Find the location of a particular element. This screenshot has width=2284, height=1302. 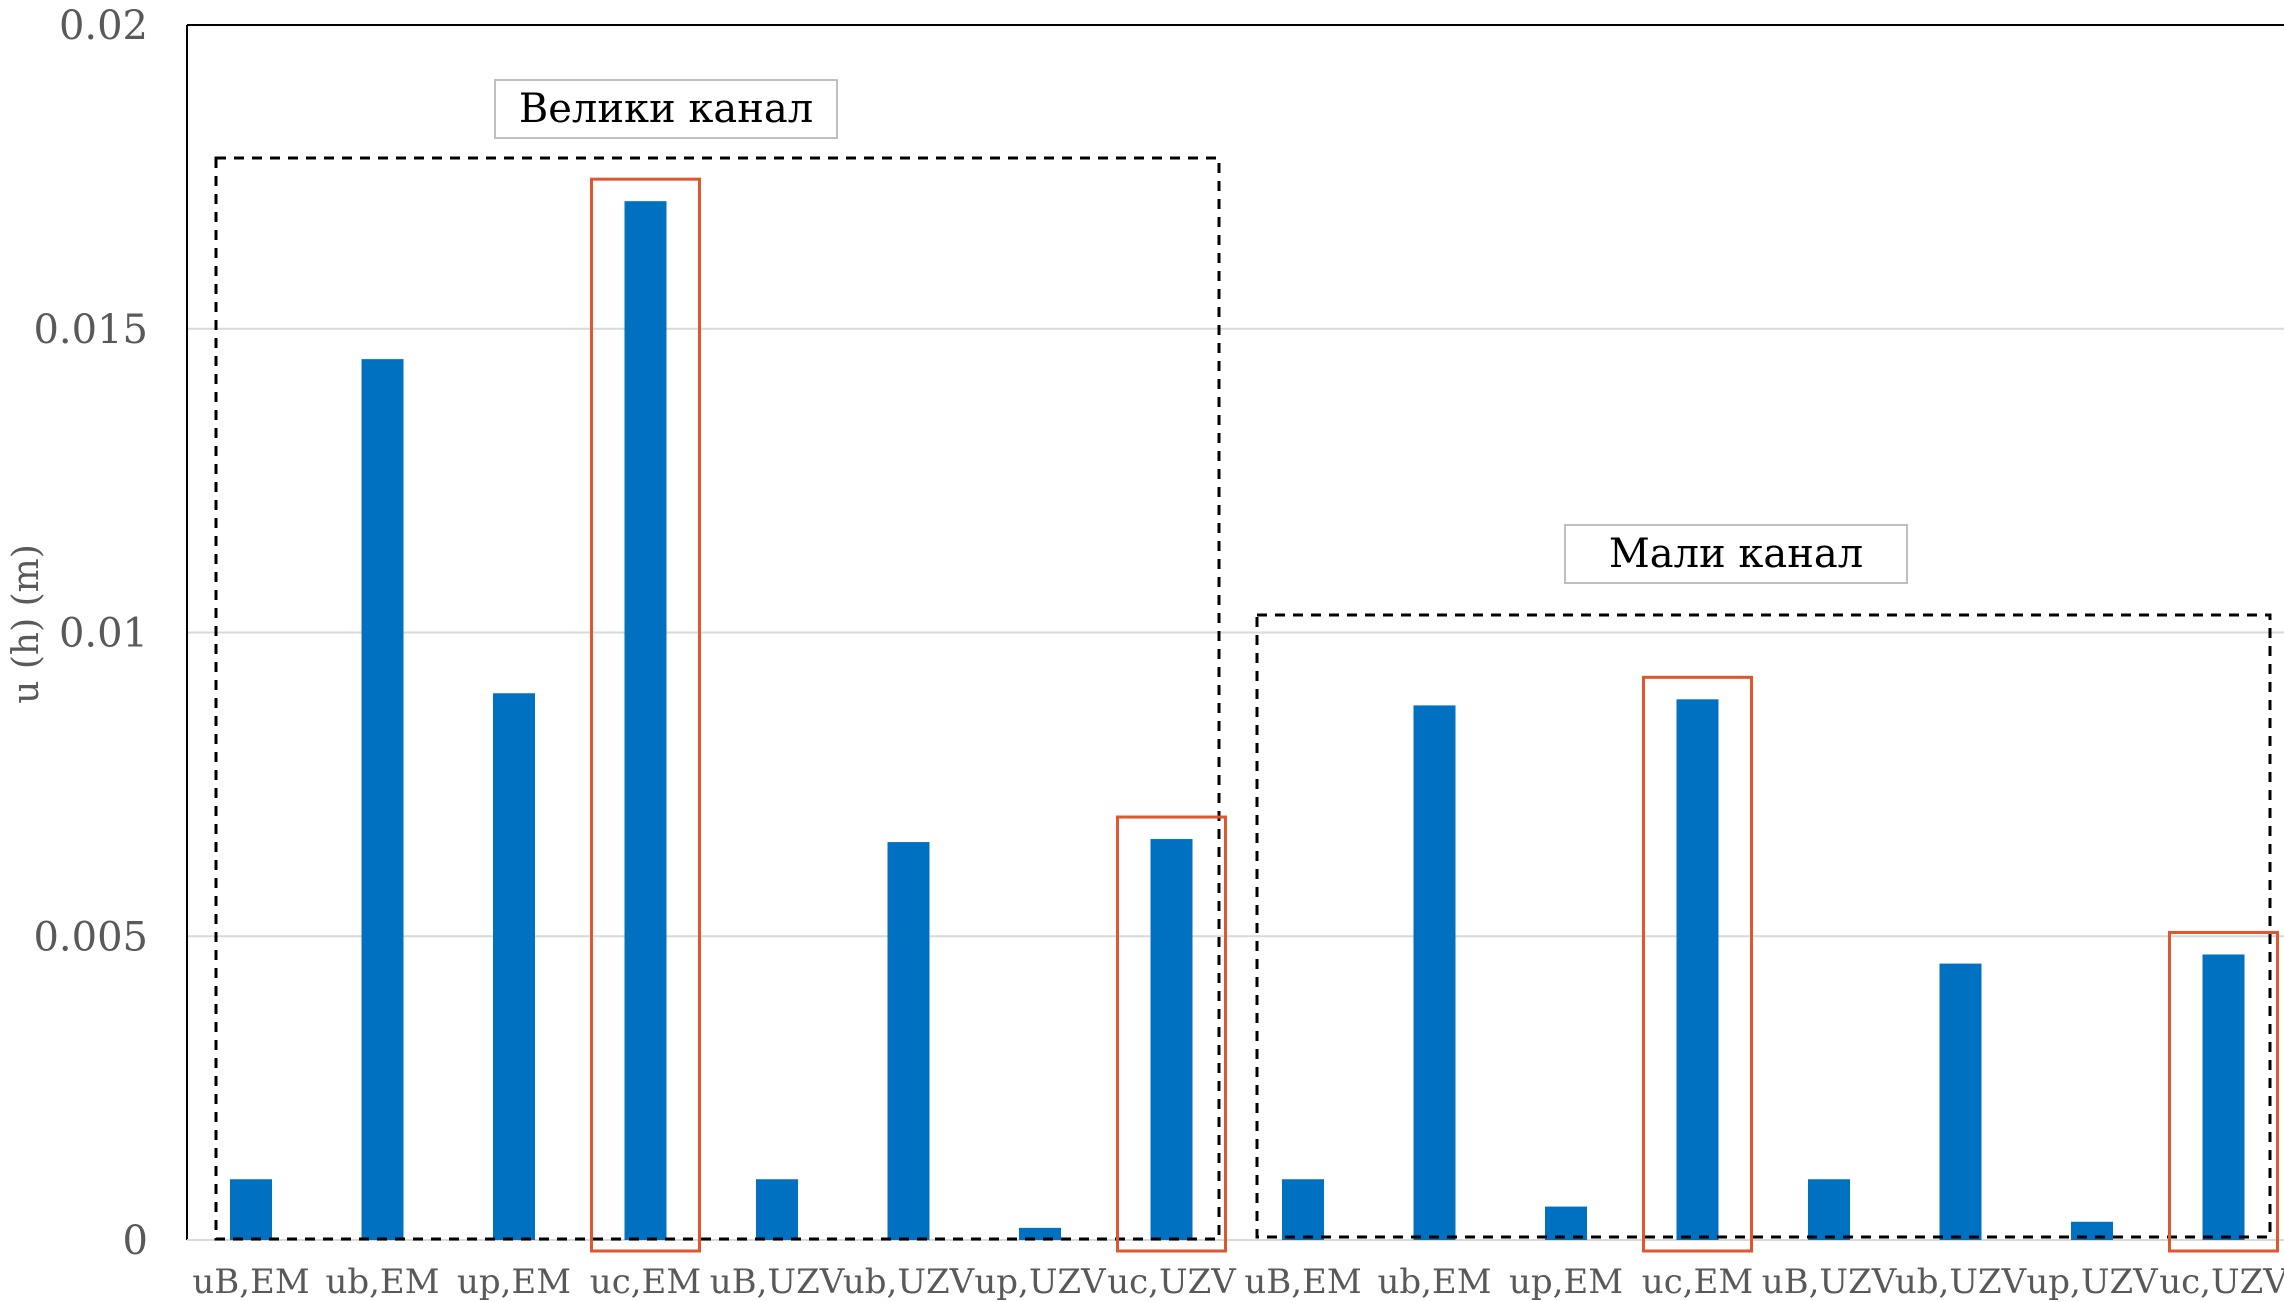

y-axis-label: u (h) (m) is located at coordinates (26, 624).